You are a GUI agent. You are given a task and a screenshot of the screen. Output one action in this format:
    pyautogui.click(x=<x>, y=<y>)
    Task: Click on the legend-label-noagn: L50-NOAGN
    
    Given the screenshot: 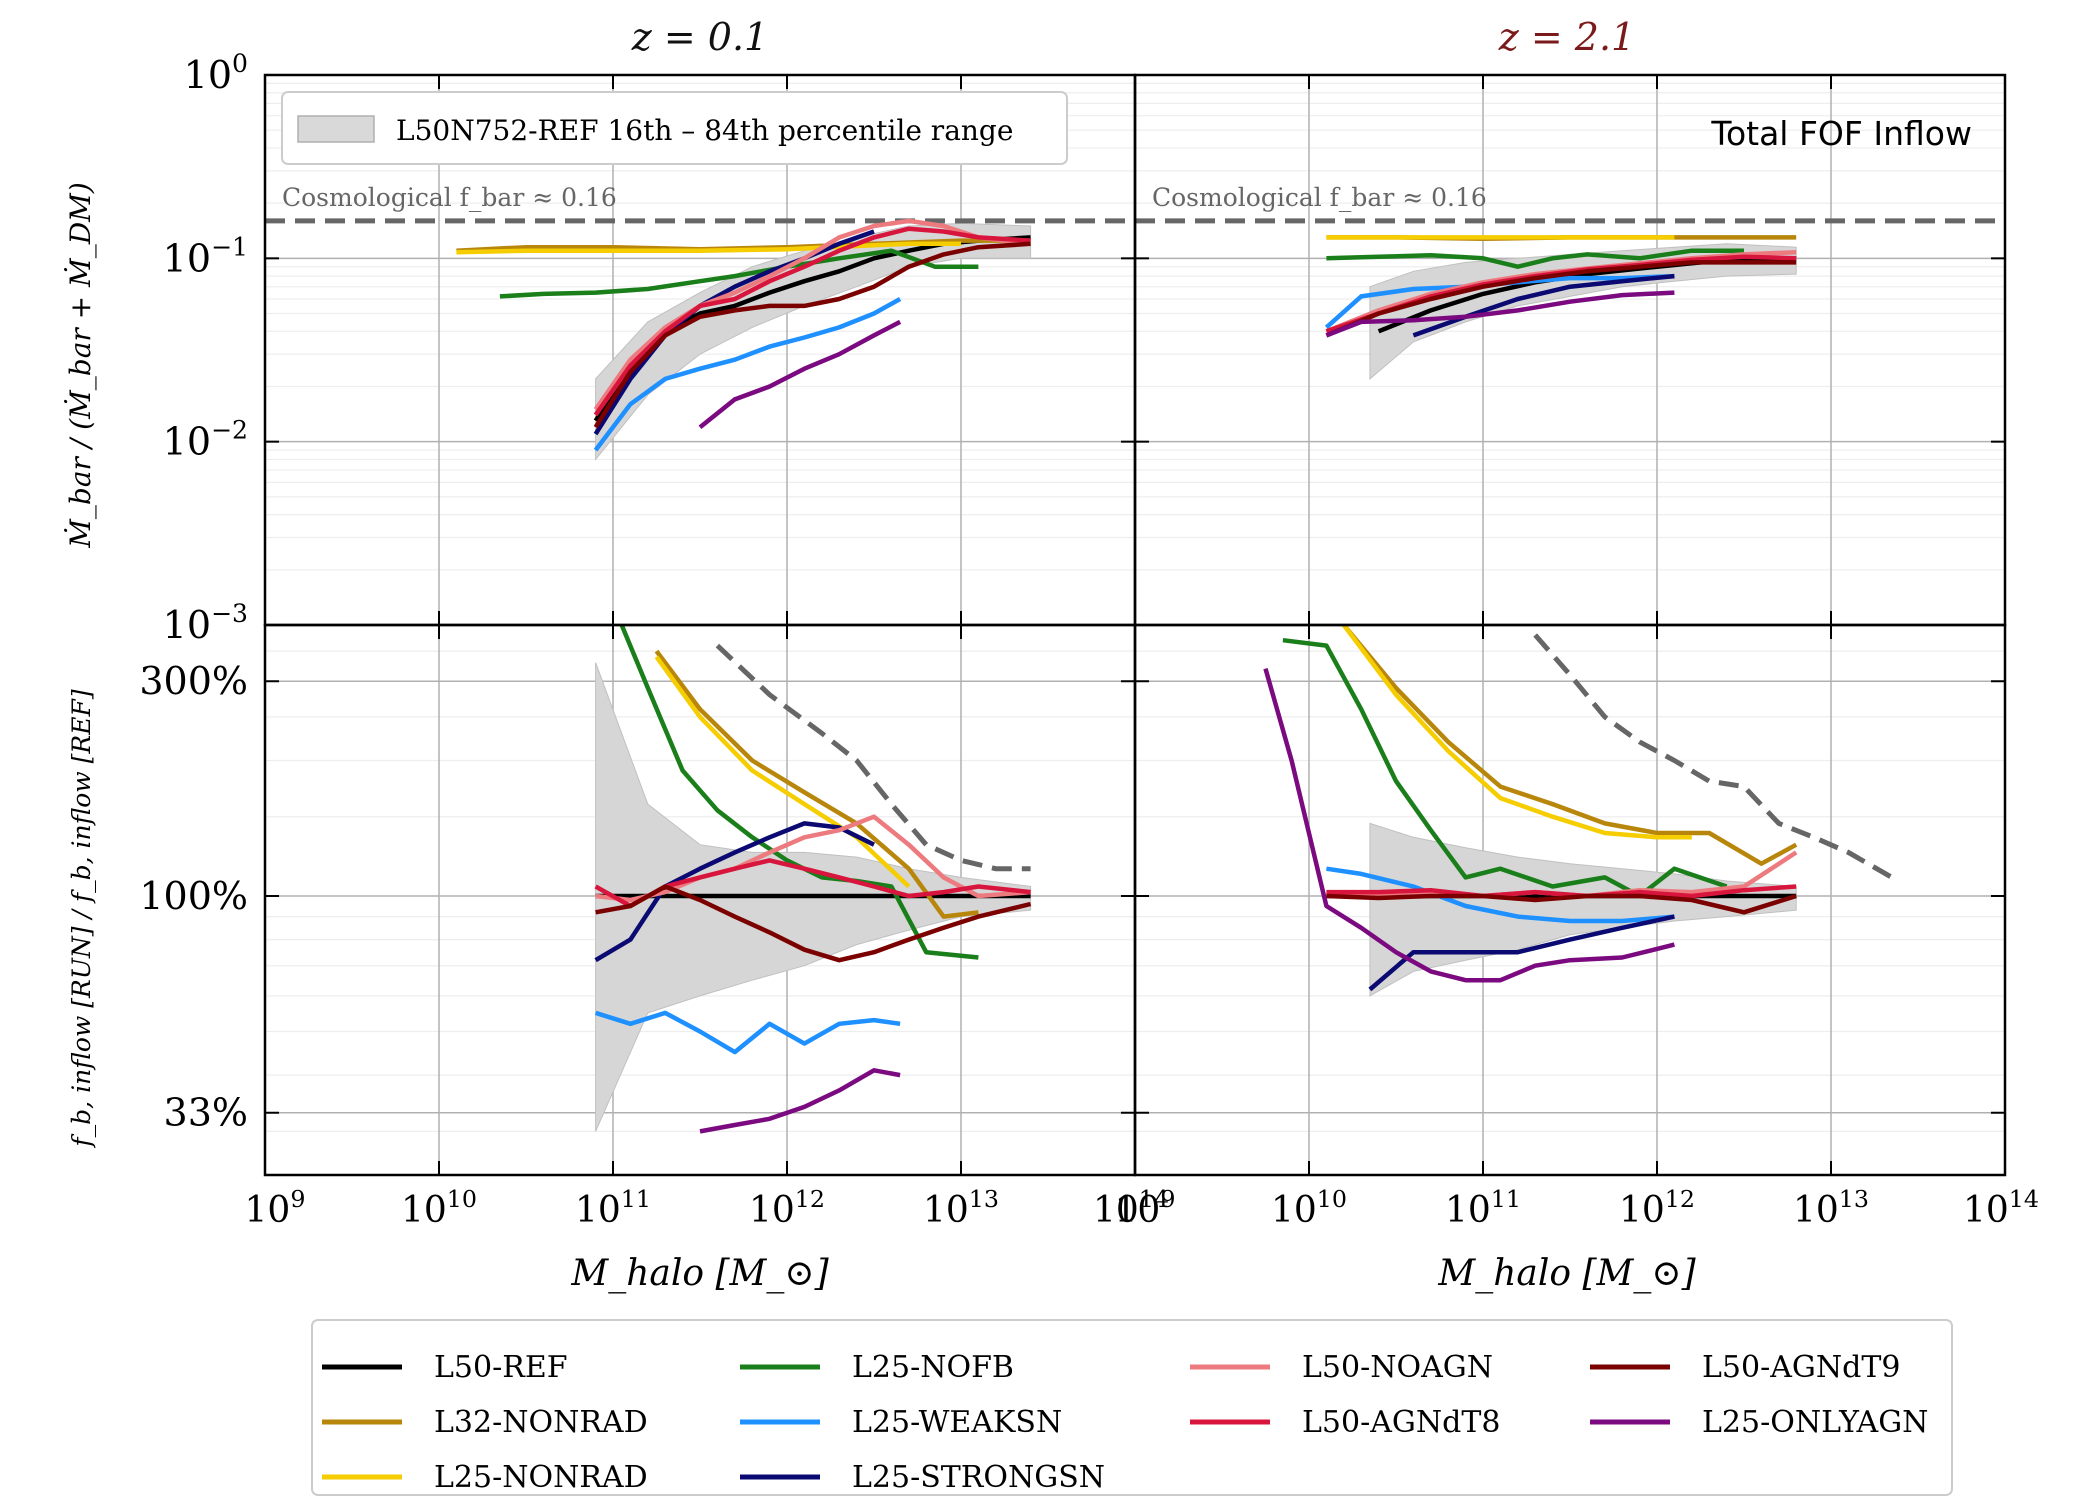 What is the action you would take?
    pyautogui.click(x=1397, y=1367)
    